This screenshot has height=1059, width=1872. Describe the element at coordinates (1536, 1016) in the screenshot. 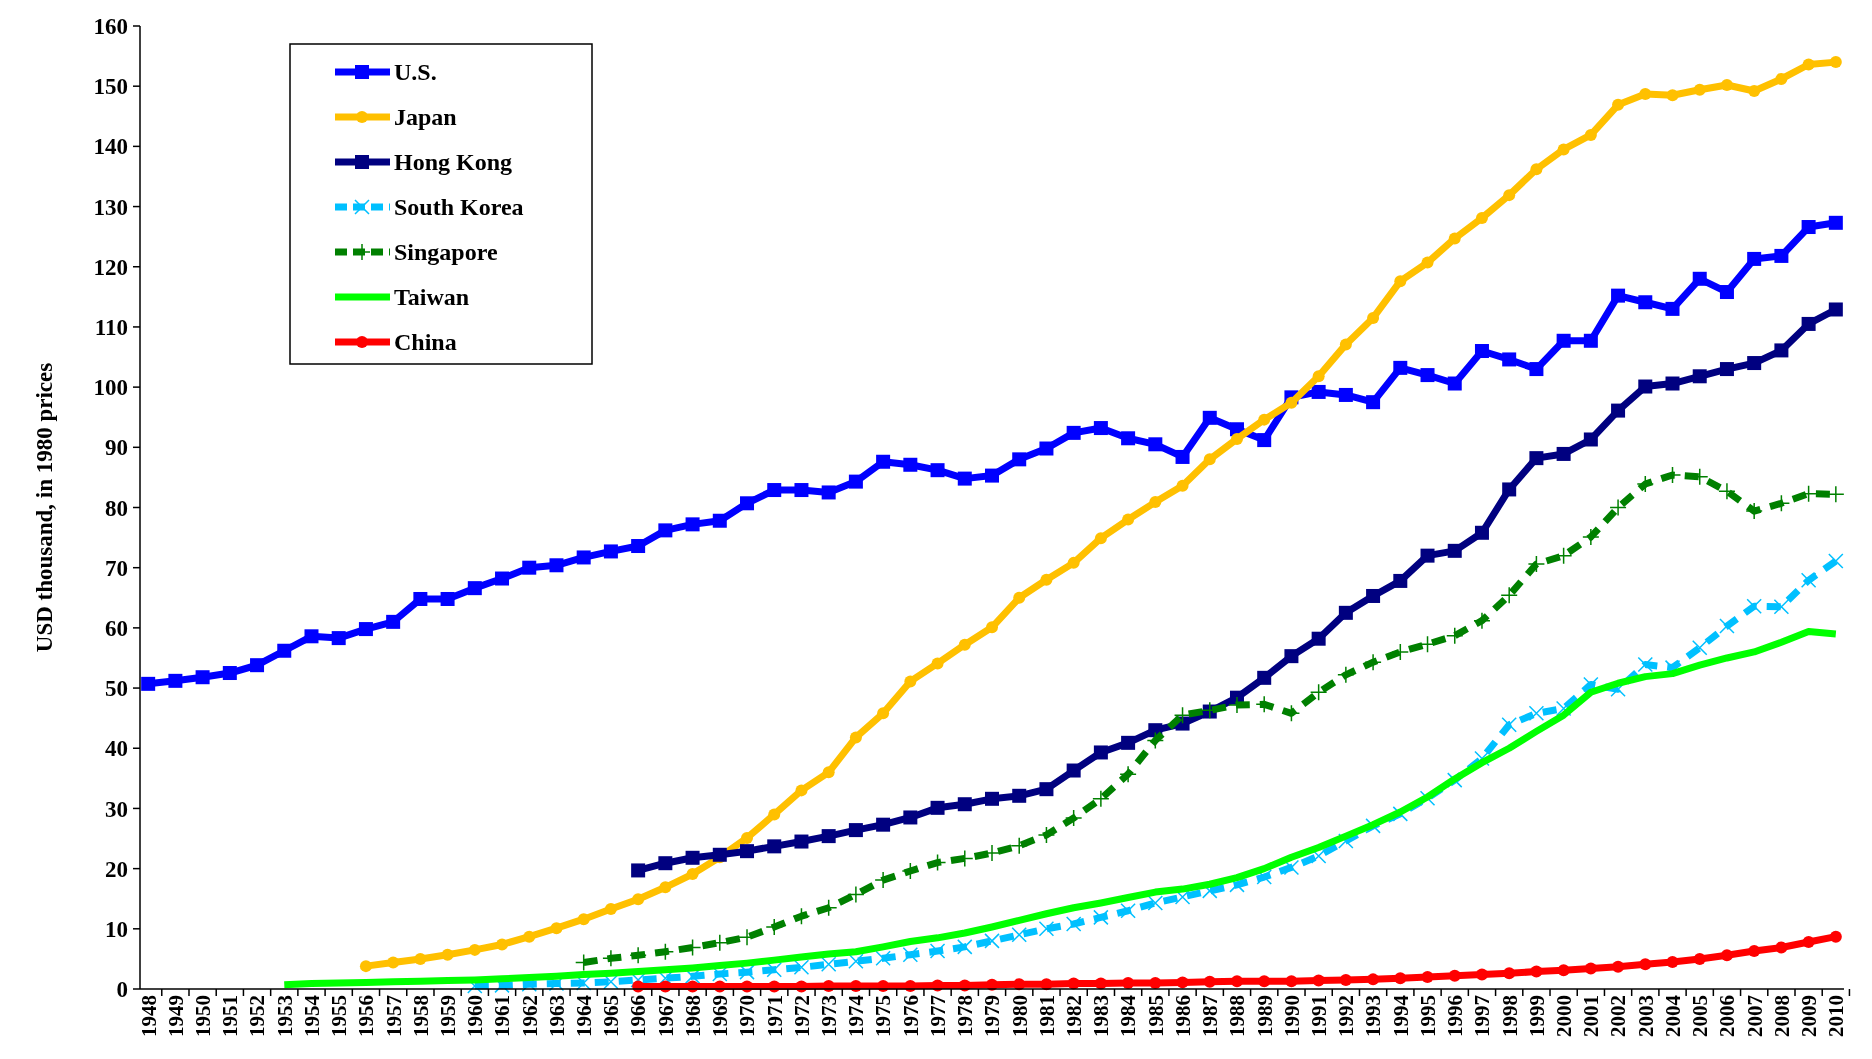

I see `x-tick-label: 1999` at that location.